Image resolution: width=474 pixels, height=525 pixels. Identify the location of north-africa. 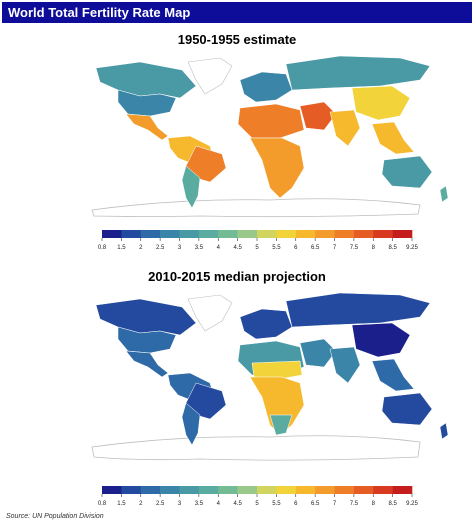
(271, 121).